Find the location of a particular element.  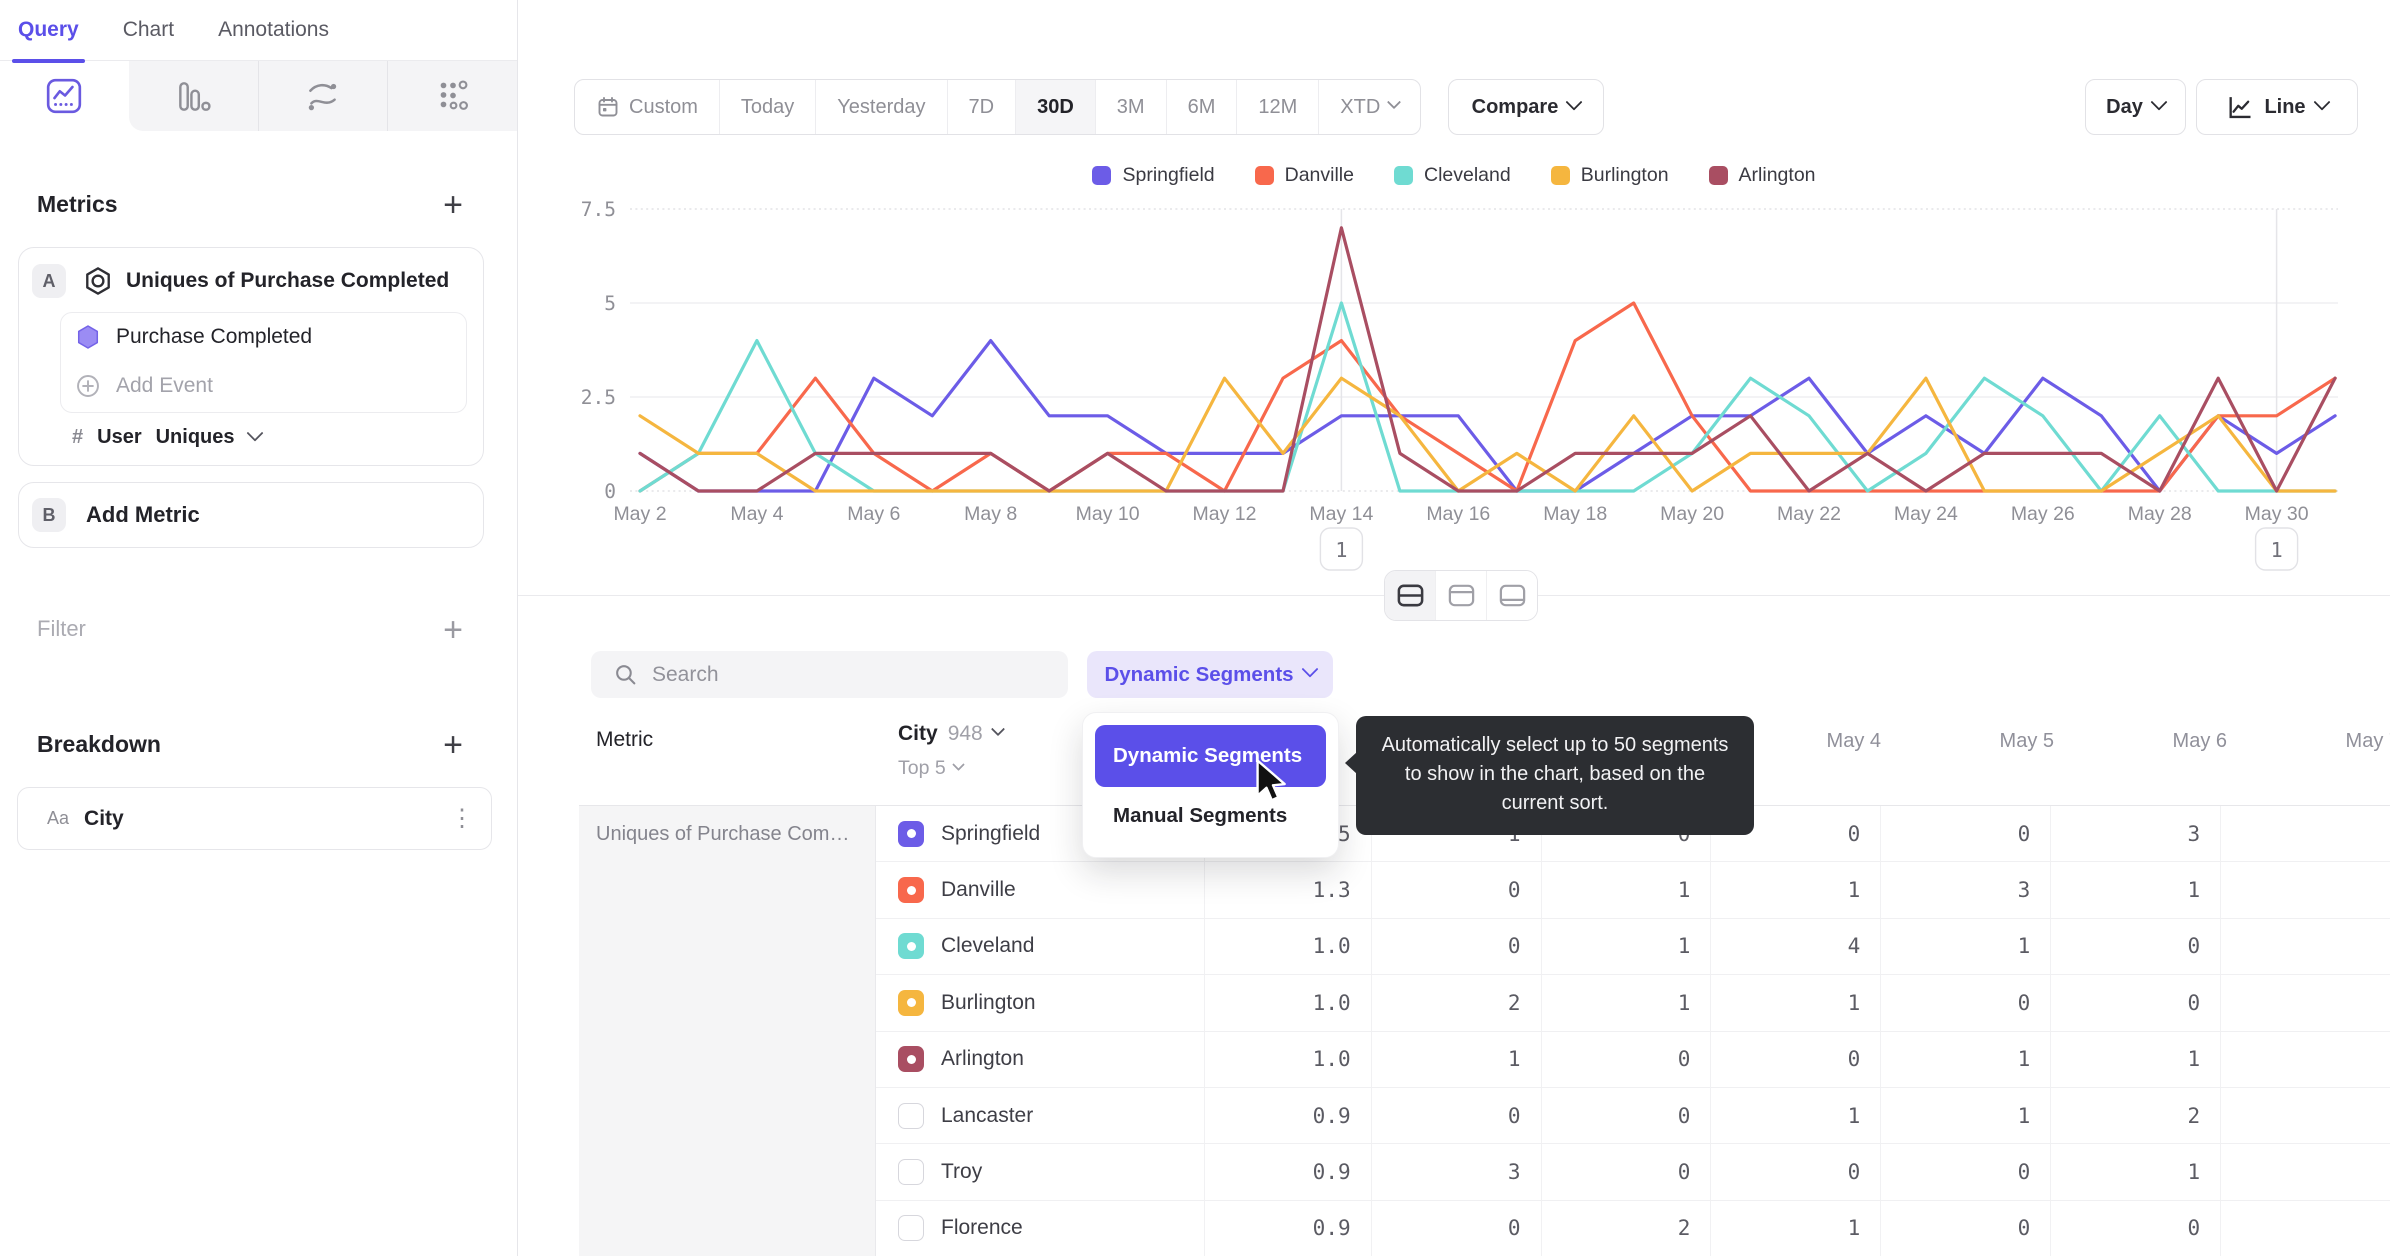

table-row-florence: Florence 0.9 0 2 1 0 0 is located at coordinates (1633, 1228).